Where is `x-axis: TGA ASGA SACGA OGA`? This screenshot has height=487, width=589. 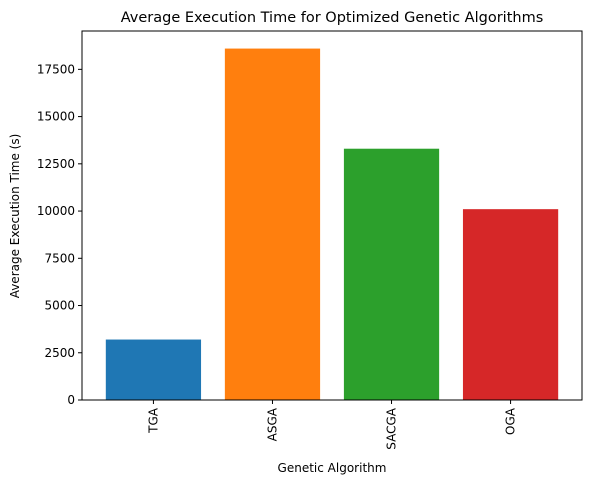 x-axis: TGA ASGA SACGA OGA is located at coordinates (332, 425).